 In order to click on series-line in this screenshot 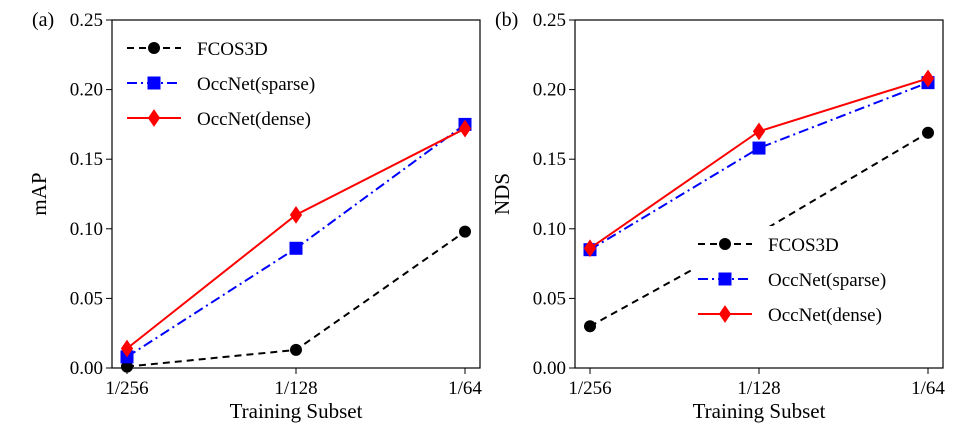, I will do `click(759, 166)`.